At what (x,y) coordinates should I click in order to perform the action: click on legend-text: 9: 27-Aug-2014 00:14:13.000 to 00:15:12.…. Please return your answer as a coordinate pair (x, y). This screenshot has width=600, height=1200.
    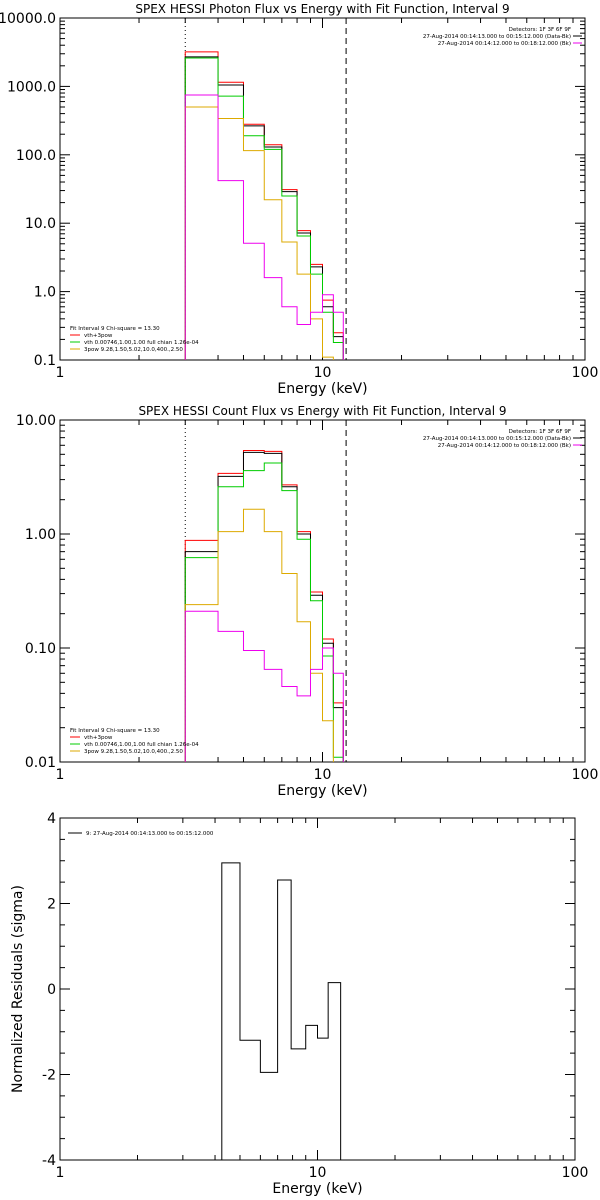
    Looking at the image, I should click on (150, 834).